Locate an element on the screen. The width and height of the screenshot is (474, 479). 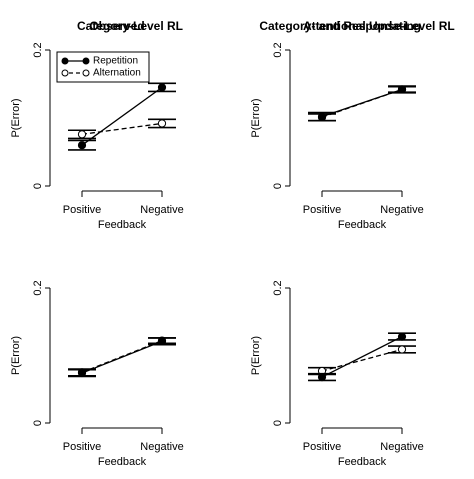
legend-label: Alternation is located at coordinates (117, 73).